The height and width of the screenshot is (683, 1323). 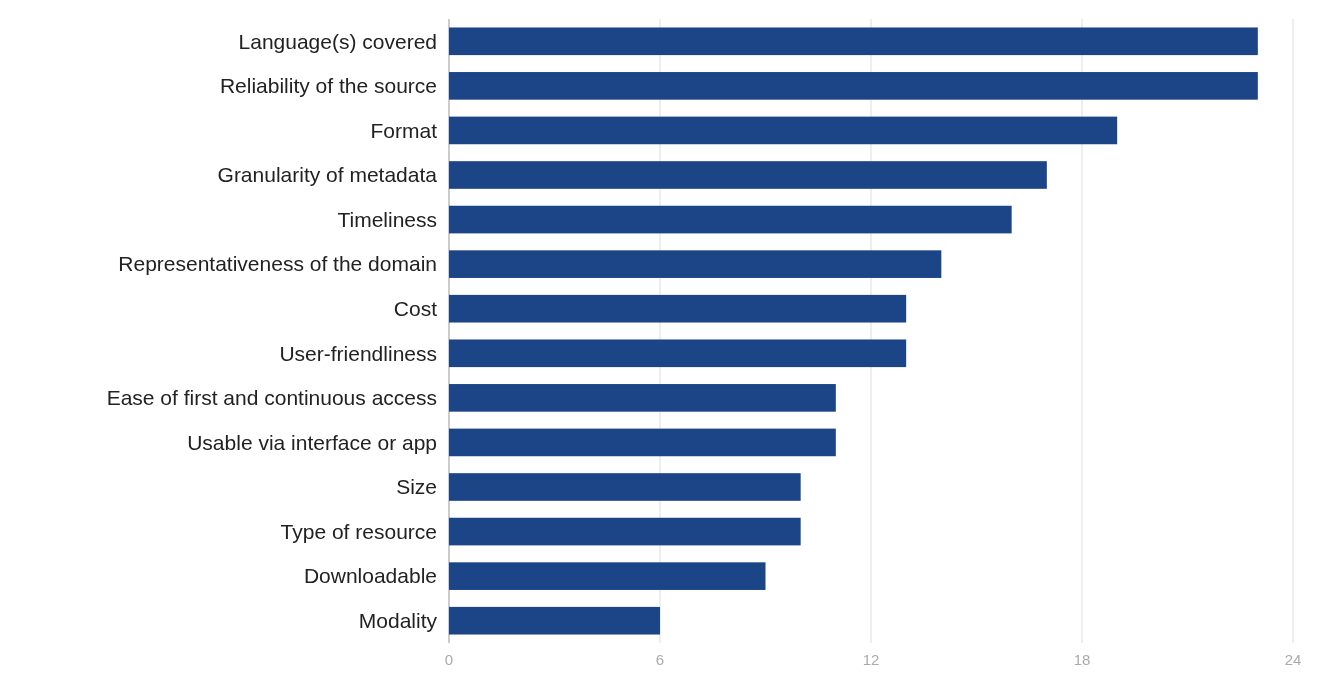 I want to click on y-tick-label: User-friendliness, so click(x=358, y=353).